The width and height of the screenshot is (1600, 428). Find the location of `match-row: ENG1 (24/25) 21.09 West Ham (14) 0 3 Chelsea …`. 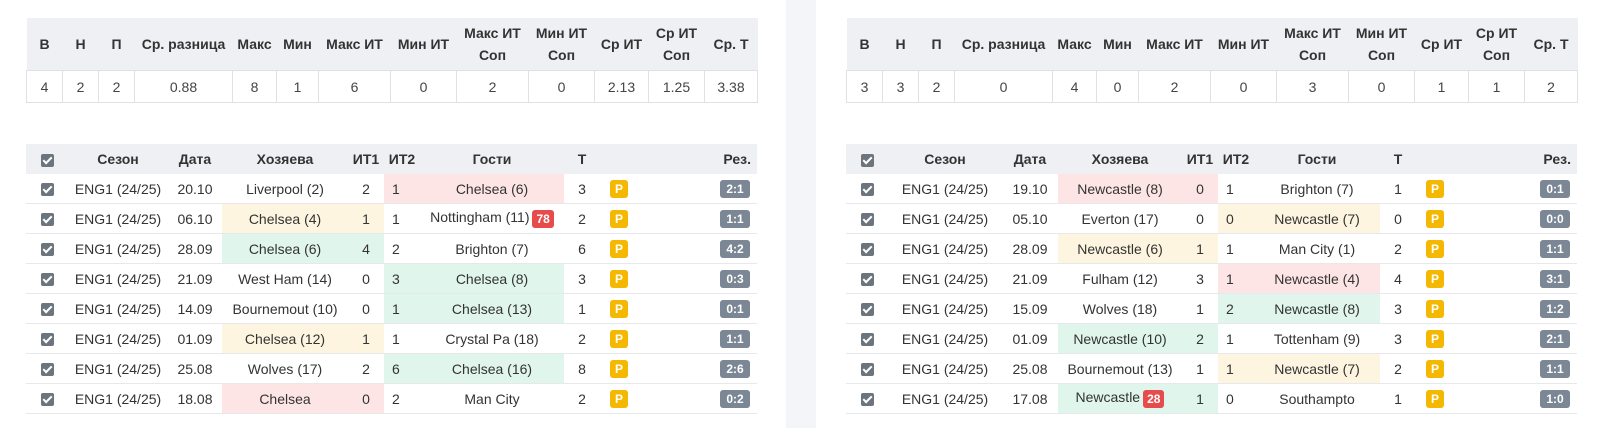

match-row: ENG1 (24/25) 21.09 West Ham (14) 0 3 Chelsea … is located at coordinates (391, 278).